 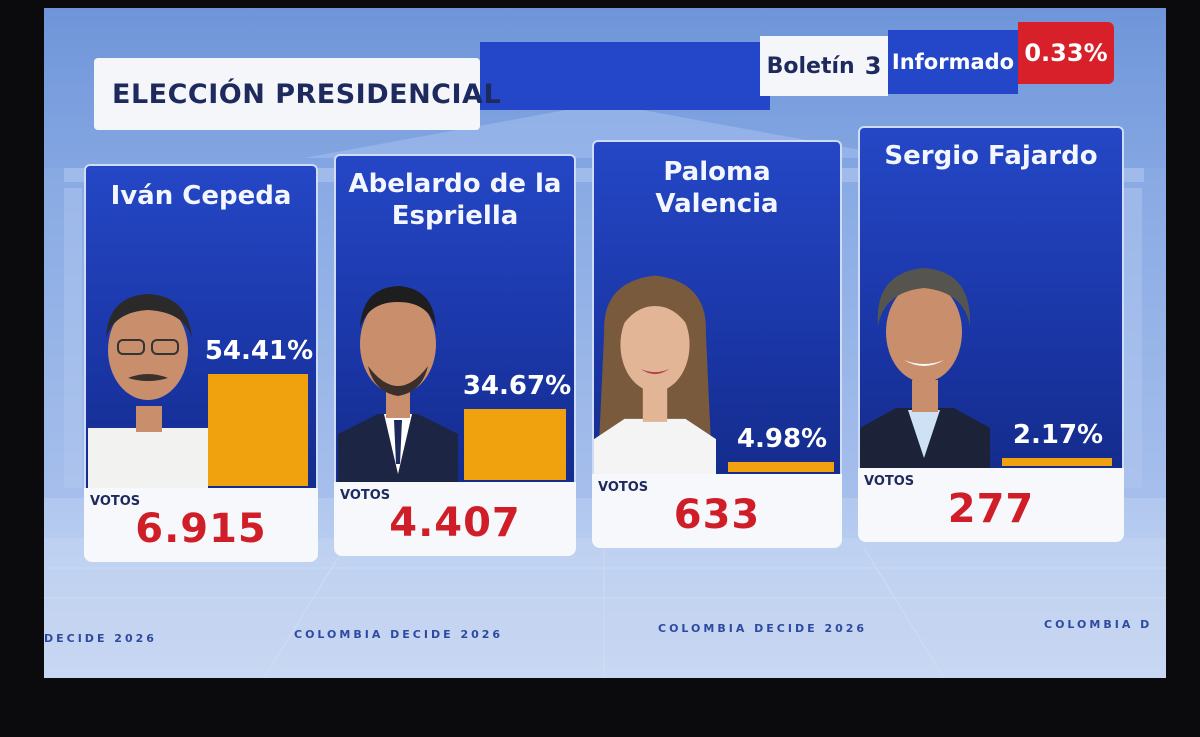 I want to click on votes-count: 277, so click(x=991, y=509).